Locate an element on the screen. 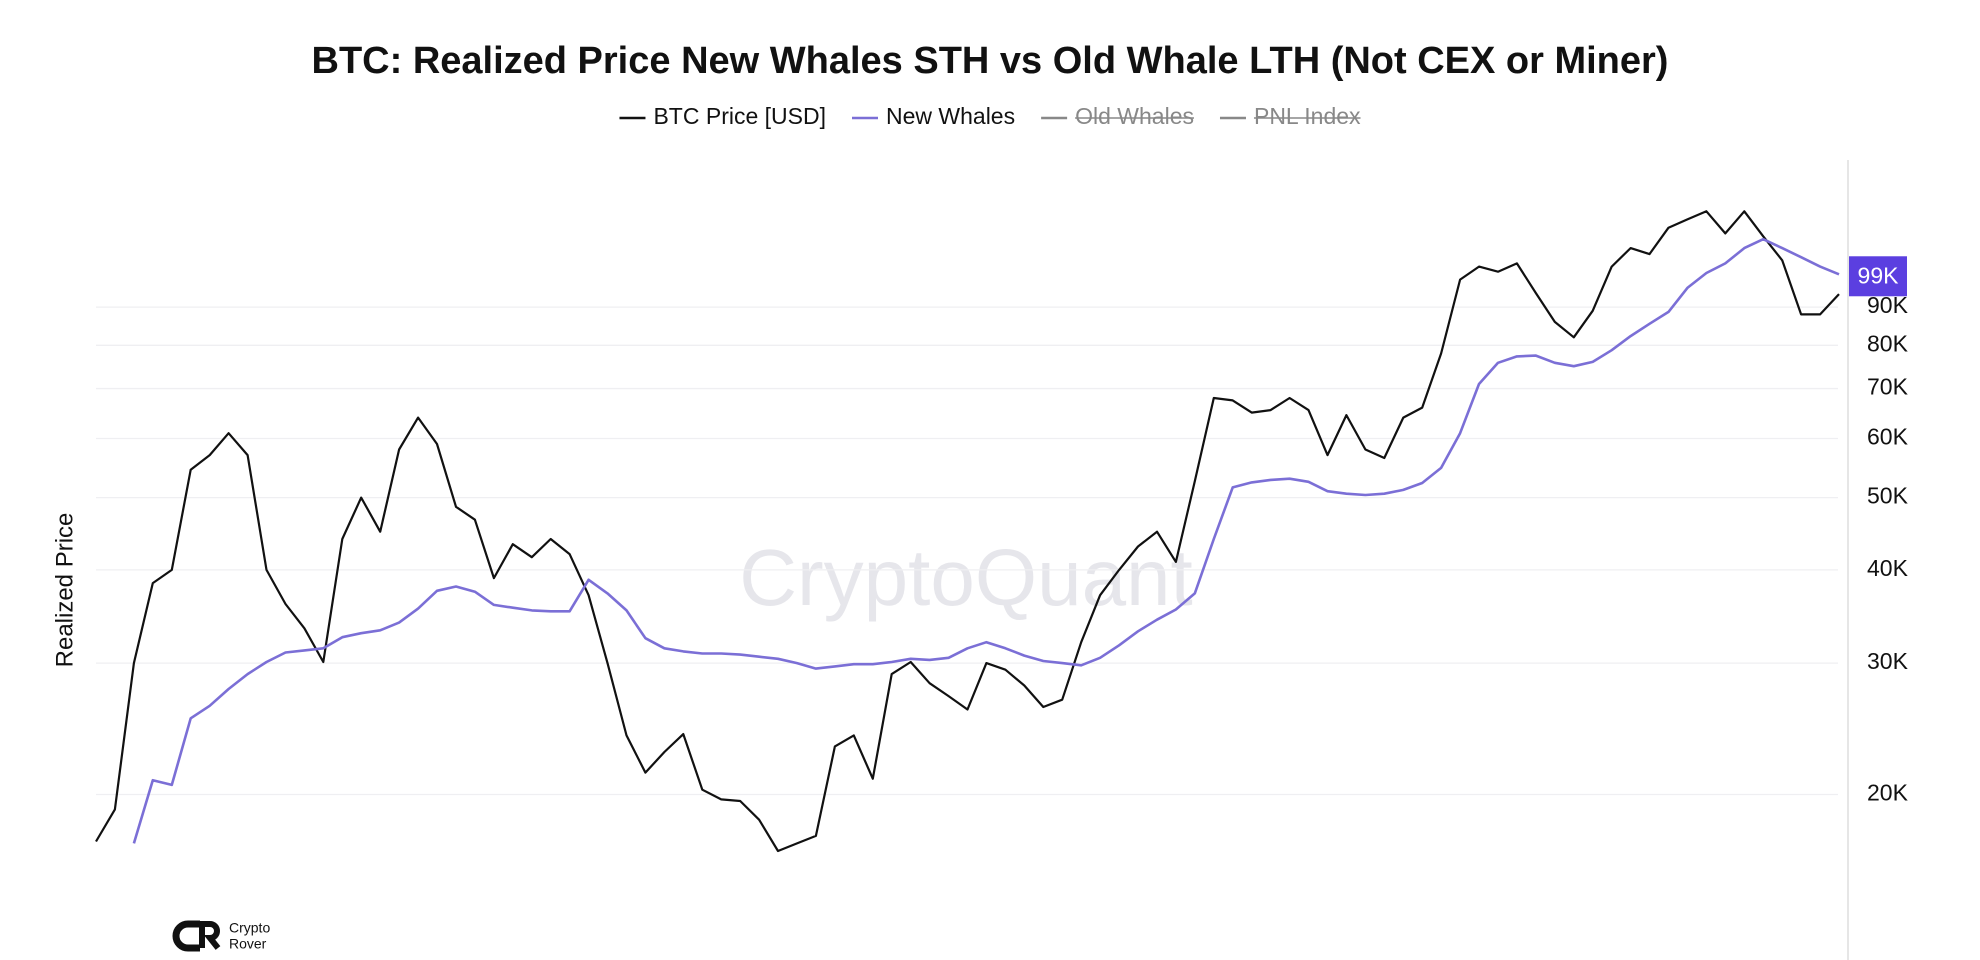 Image resolution: width=1980 pixels, height=960 pixels. legend-label: Old Whales is located at coordinates (1134, 116).